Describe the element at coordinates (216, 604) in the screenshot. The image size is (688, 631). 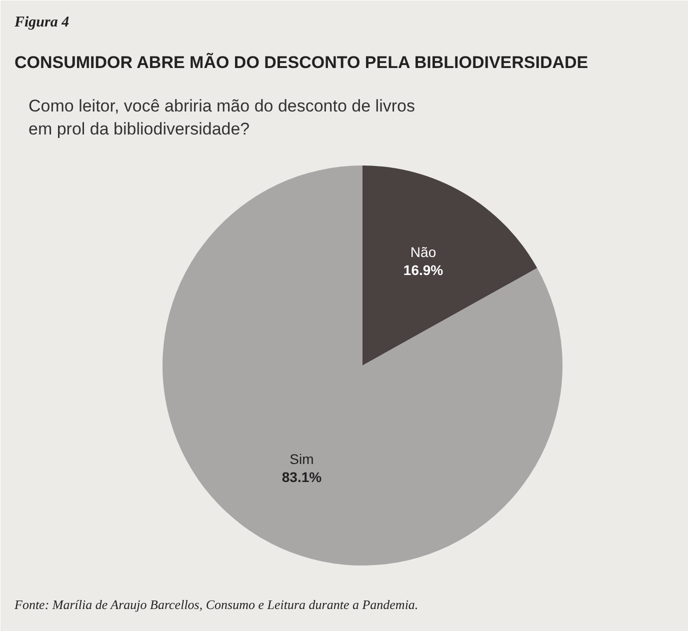
I see `source-note: Fonte: Marília de Araujo Barcellos, Consumo e Leitura durante a Pandemia.` at that location.